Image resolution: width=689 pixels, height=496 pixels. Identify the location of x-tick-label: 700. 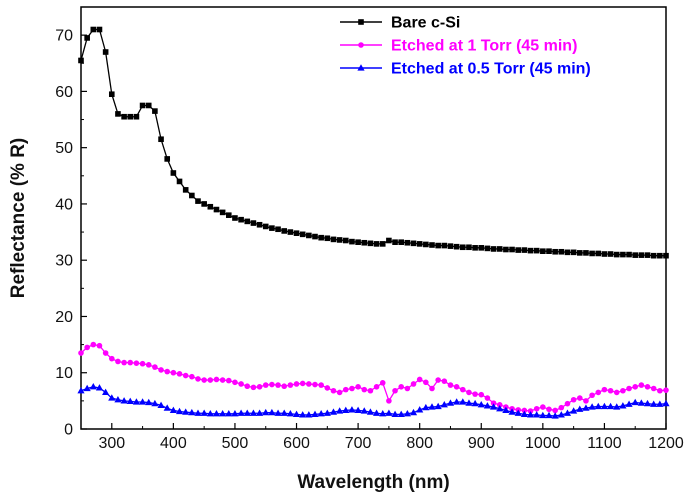
(358, 443).